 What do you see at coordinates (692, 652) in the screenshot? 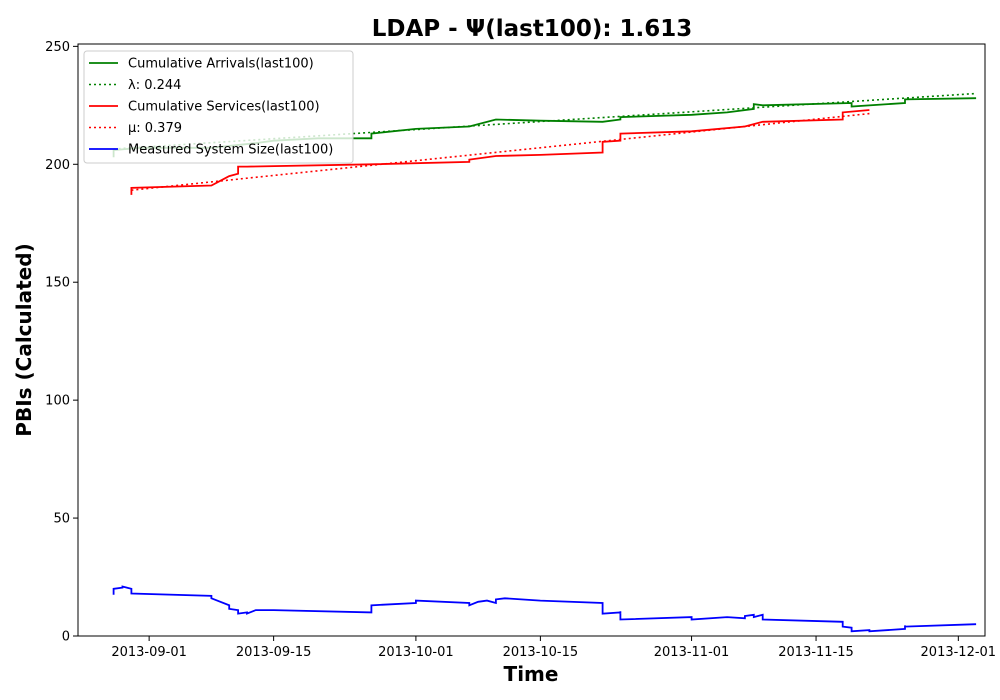
I see `x-tick-label: 2013-11-01` at bounding box center [692, 652].